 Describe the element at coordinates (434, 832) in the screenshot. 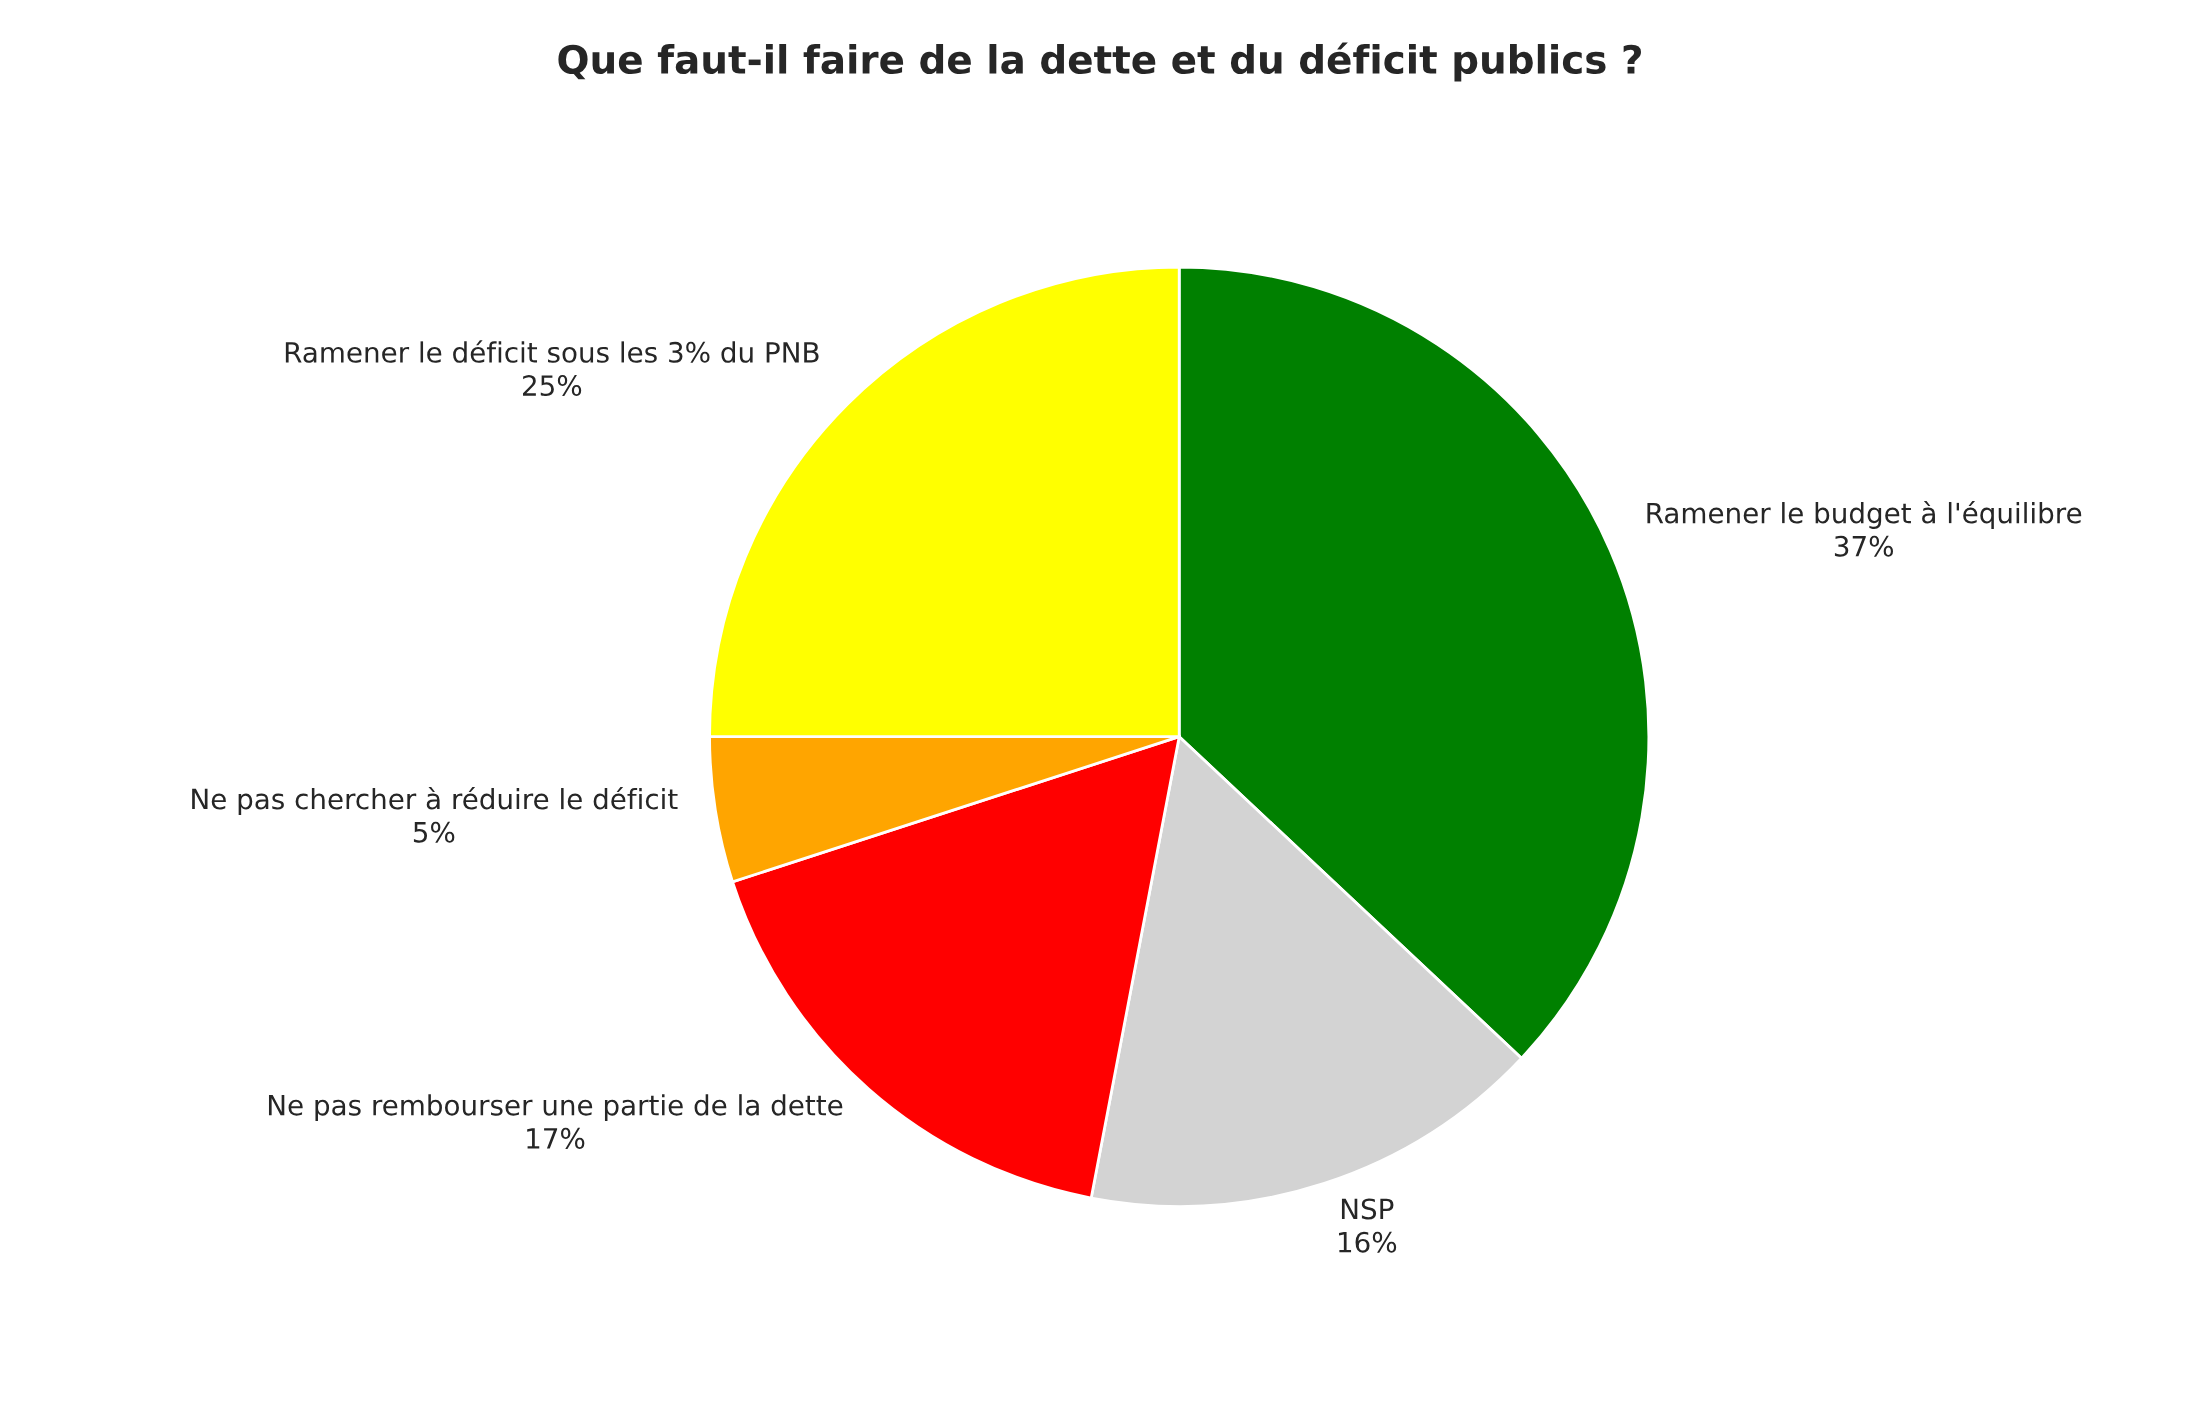

I see `data-label: 5%` at that location.